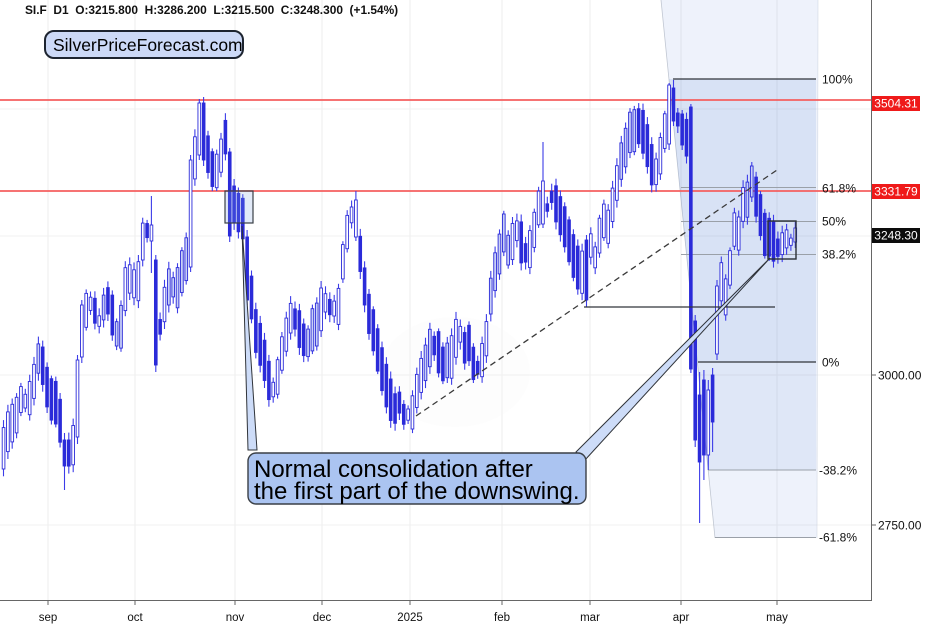 Image resolution: width=945 pixels, height=636 pixels. I want to click on svg-text: apr, so click(681, 618).